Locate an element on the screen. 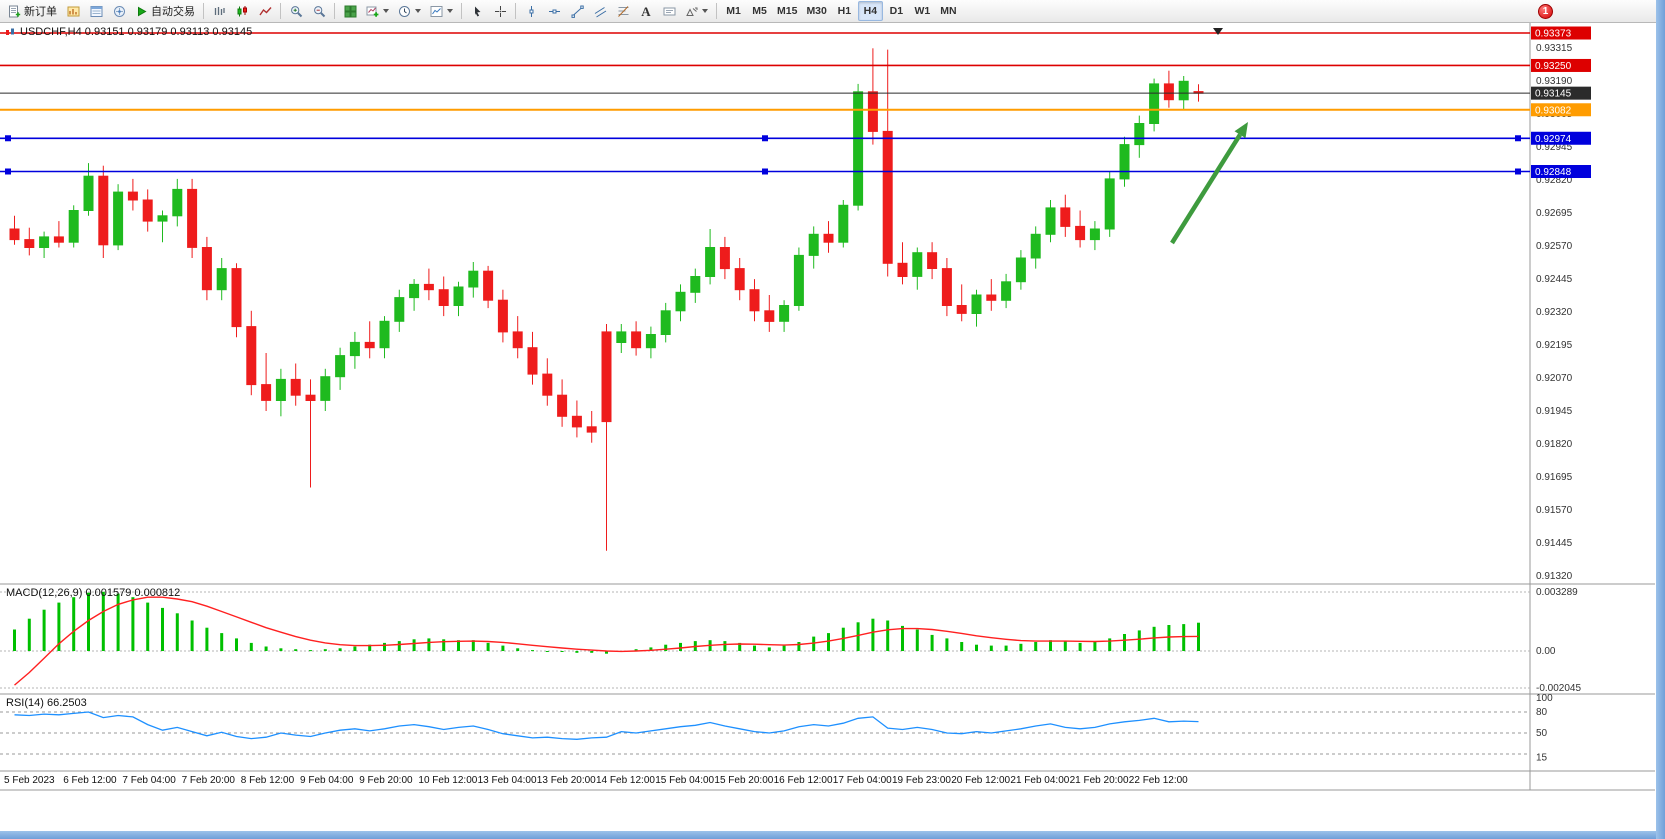 The height and width of the screenshot is (839, 1665). horizontal-line-tool-button is located at coordinates (554, 11).